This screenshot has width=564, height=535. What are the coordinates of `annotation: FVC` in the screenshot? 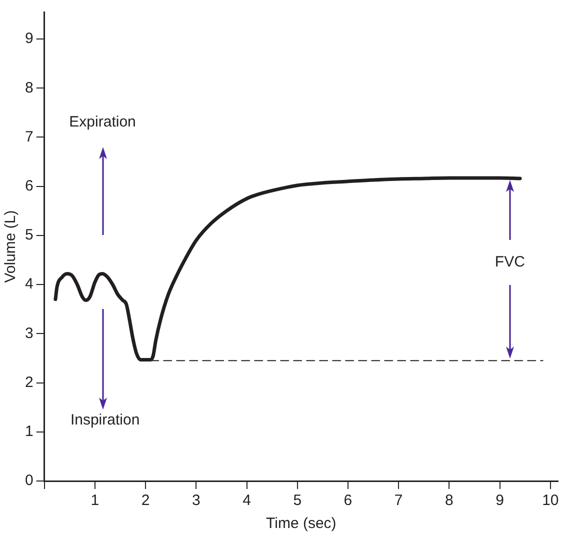 It's located at (509, 262).